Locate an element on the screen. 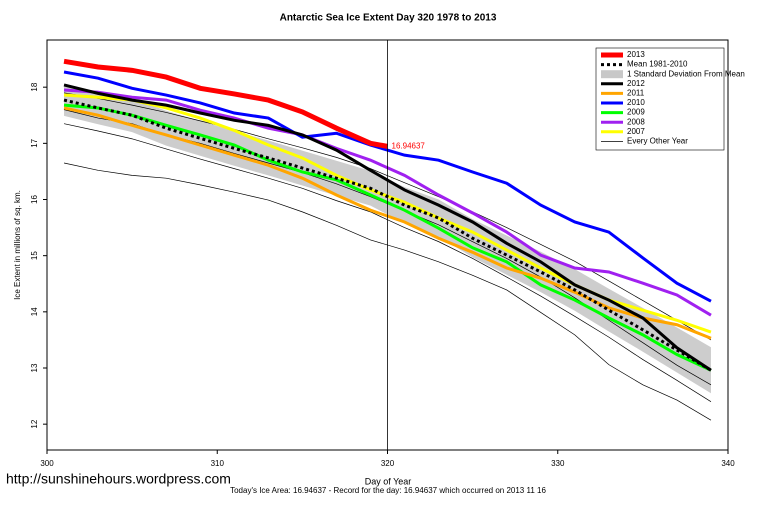 The image size is (760, 506). y-tick-label: 18 is located at coordinates (34, 86).